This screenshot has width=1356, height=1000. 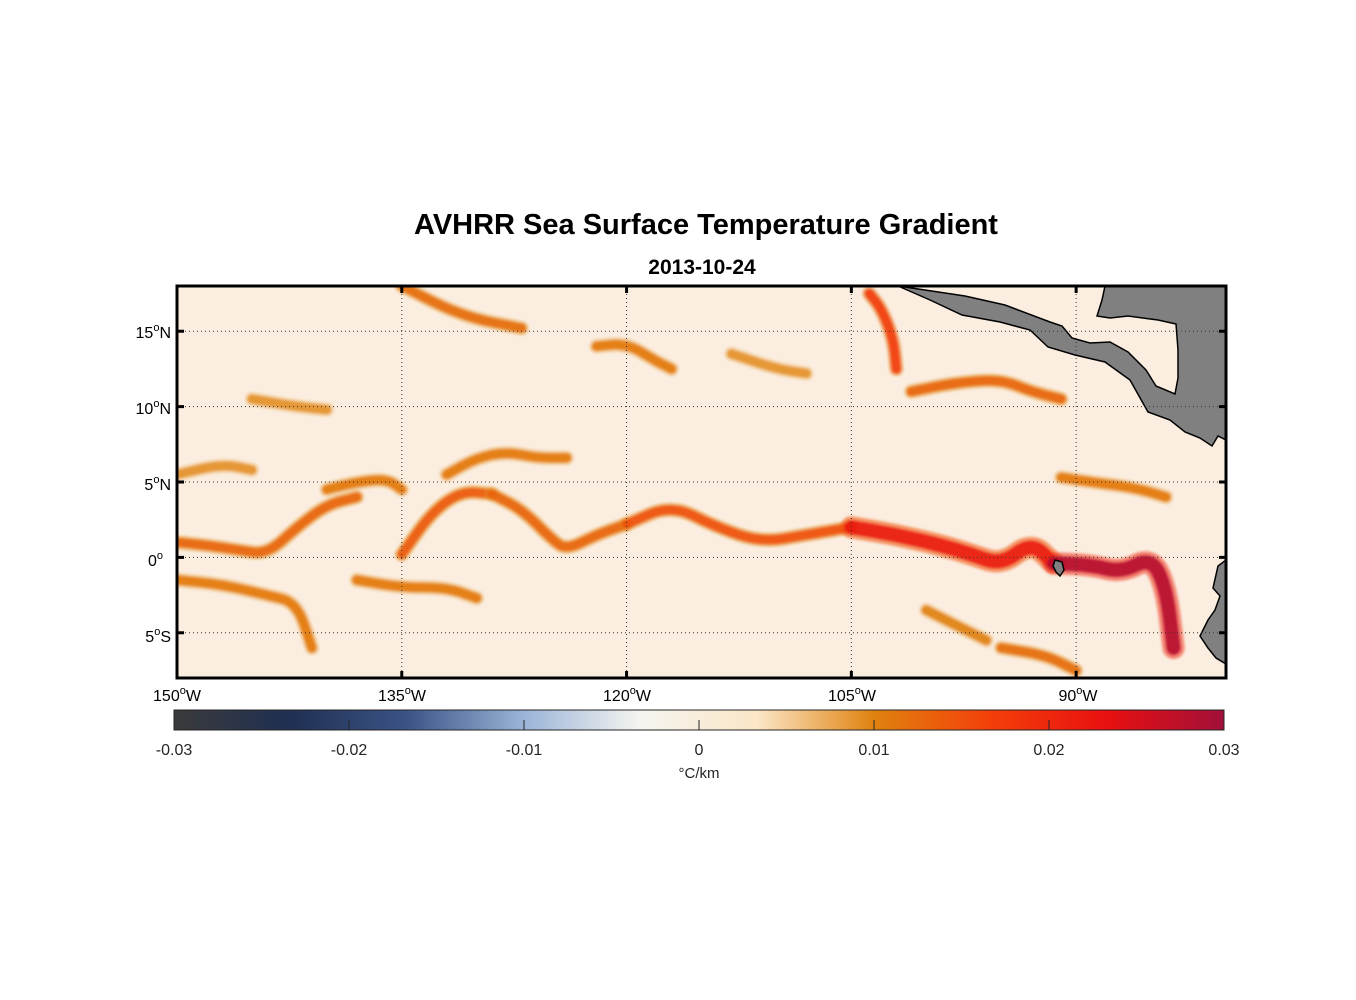 I want to click on colorbar-tick-label: -0.01, so click(x=524, y=750).